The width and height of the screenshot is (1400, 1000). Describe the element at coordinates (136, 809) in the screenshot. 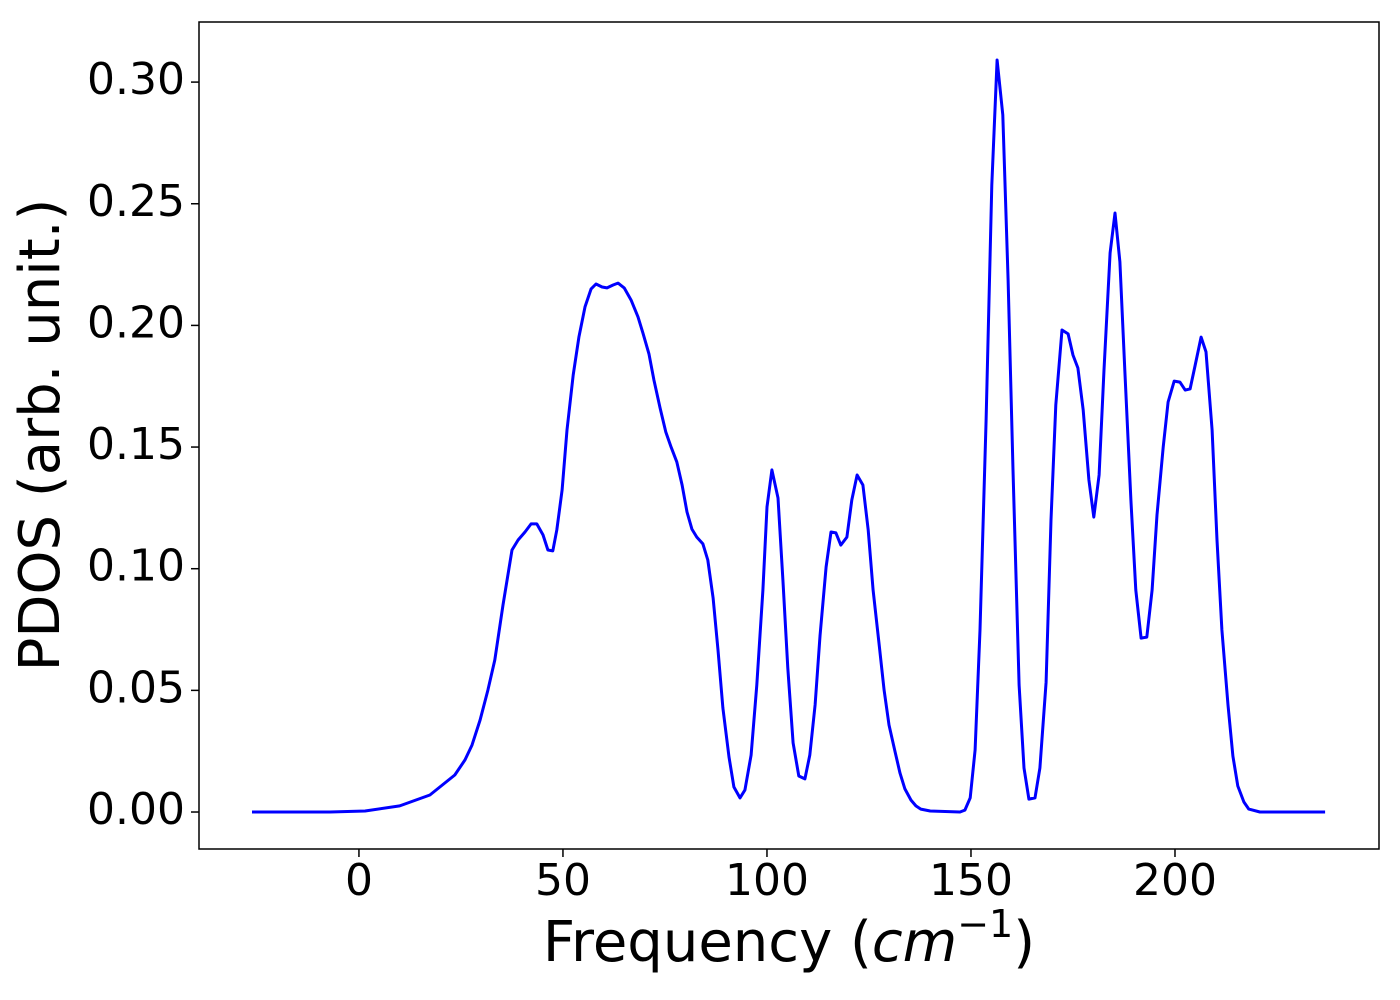

I see `y-tick-label: 0.00` at that location.